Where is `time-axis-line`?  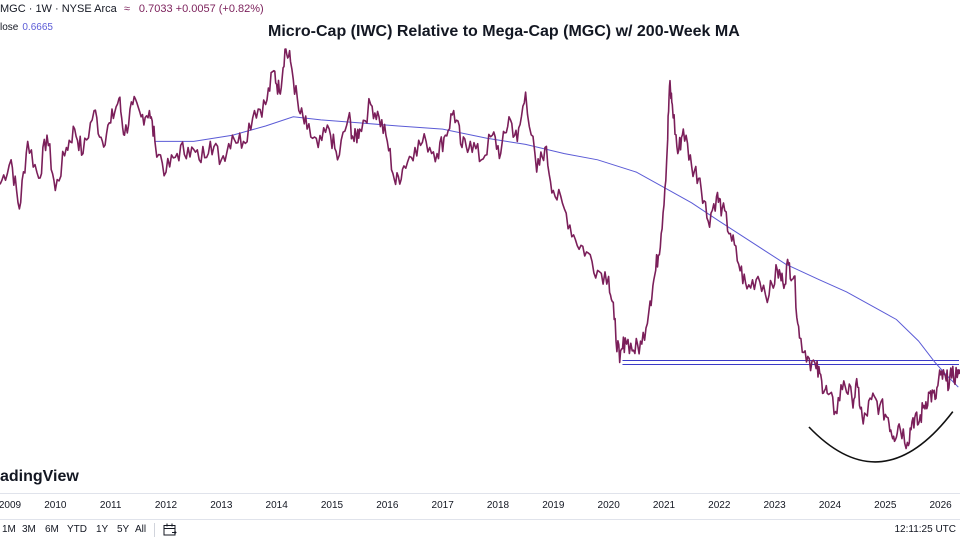 time-axis-line is located at coordinates (480, 493).